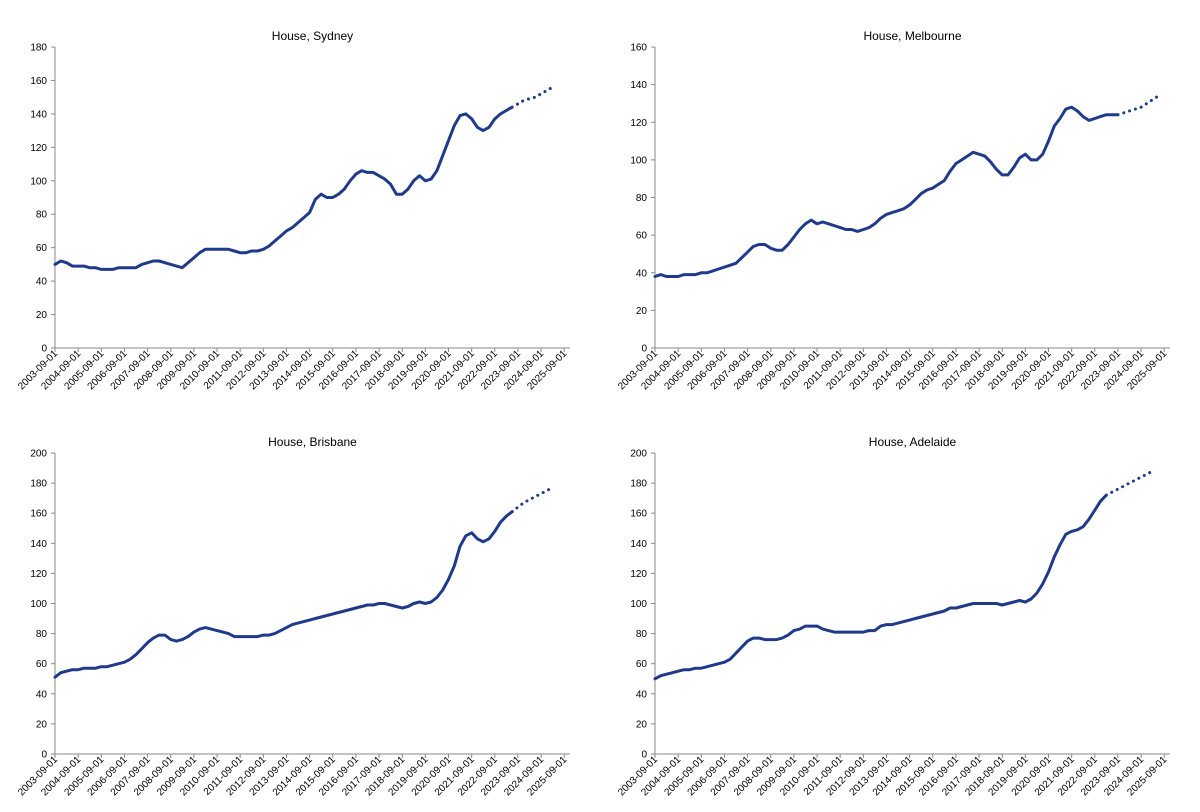 This screenshot has height=812, width=1200. What do you see at coordinates (912, 36) in the screenshot?
I see `chart-title: House, Melbourne` at bounding box center [912, 36].